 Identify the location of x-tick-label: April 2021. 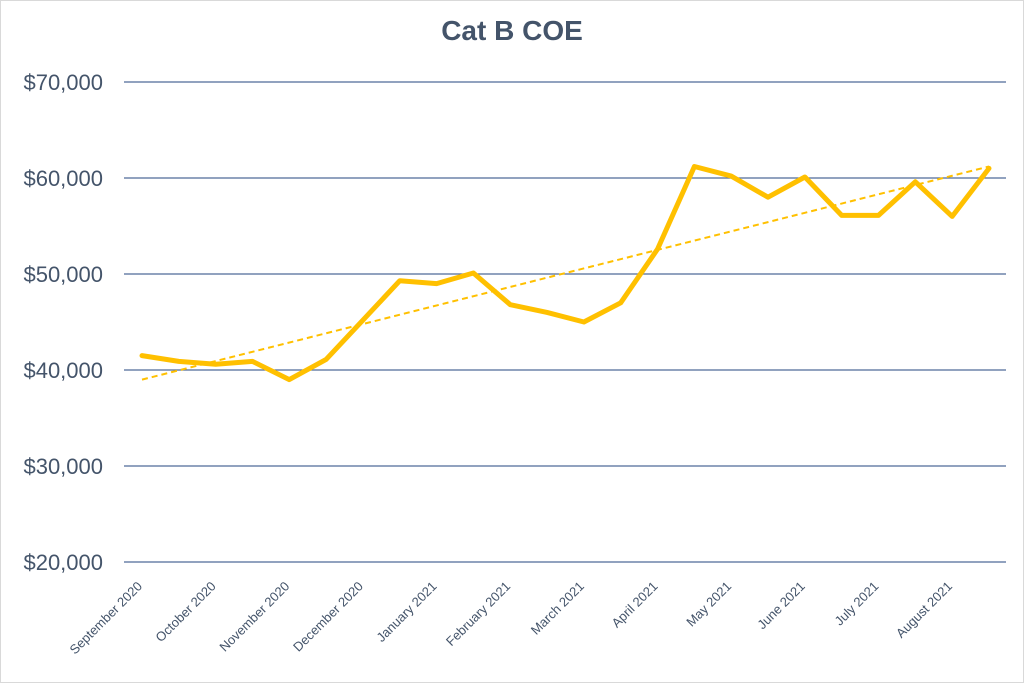
(635, 605).